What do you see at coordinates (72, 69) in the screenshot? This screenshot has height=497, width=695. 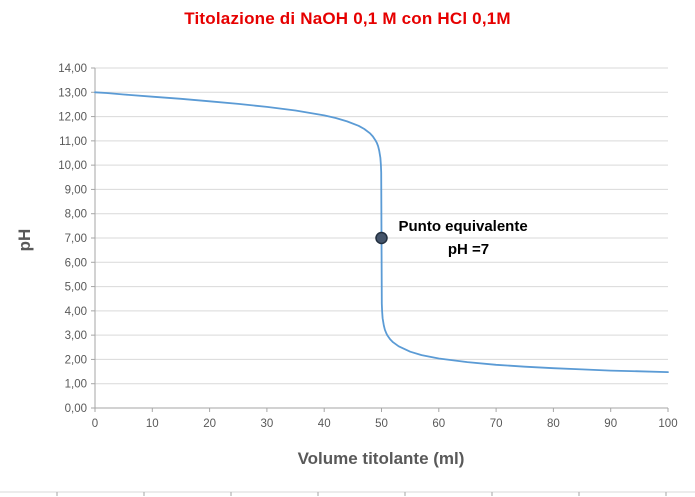 I see `y-tick-label: 14,00` at bounding box center [72, 69].